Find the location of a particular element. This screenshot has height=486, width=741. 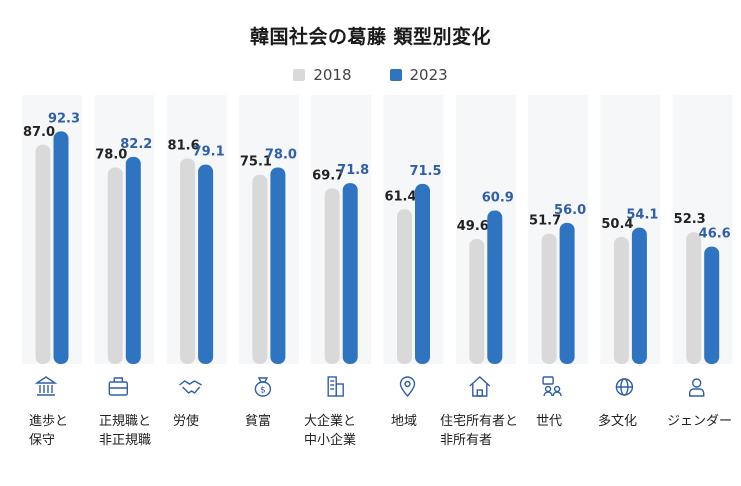

legend-item-2023: 2023 is located at coordinates (418, 75).